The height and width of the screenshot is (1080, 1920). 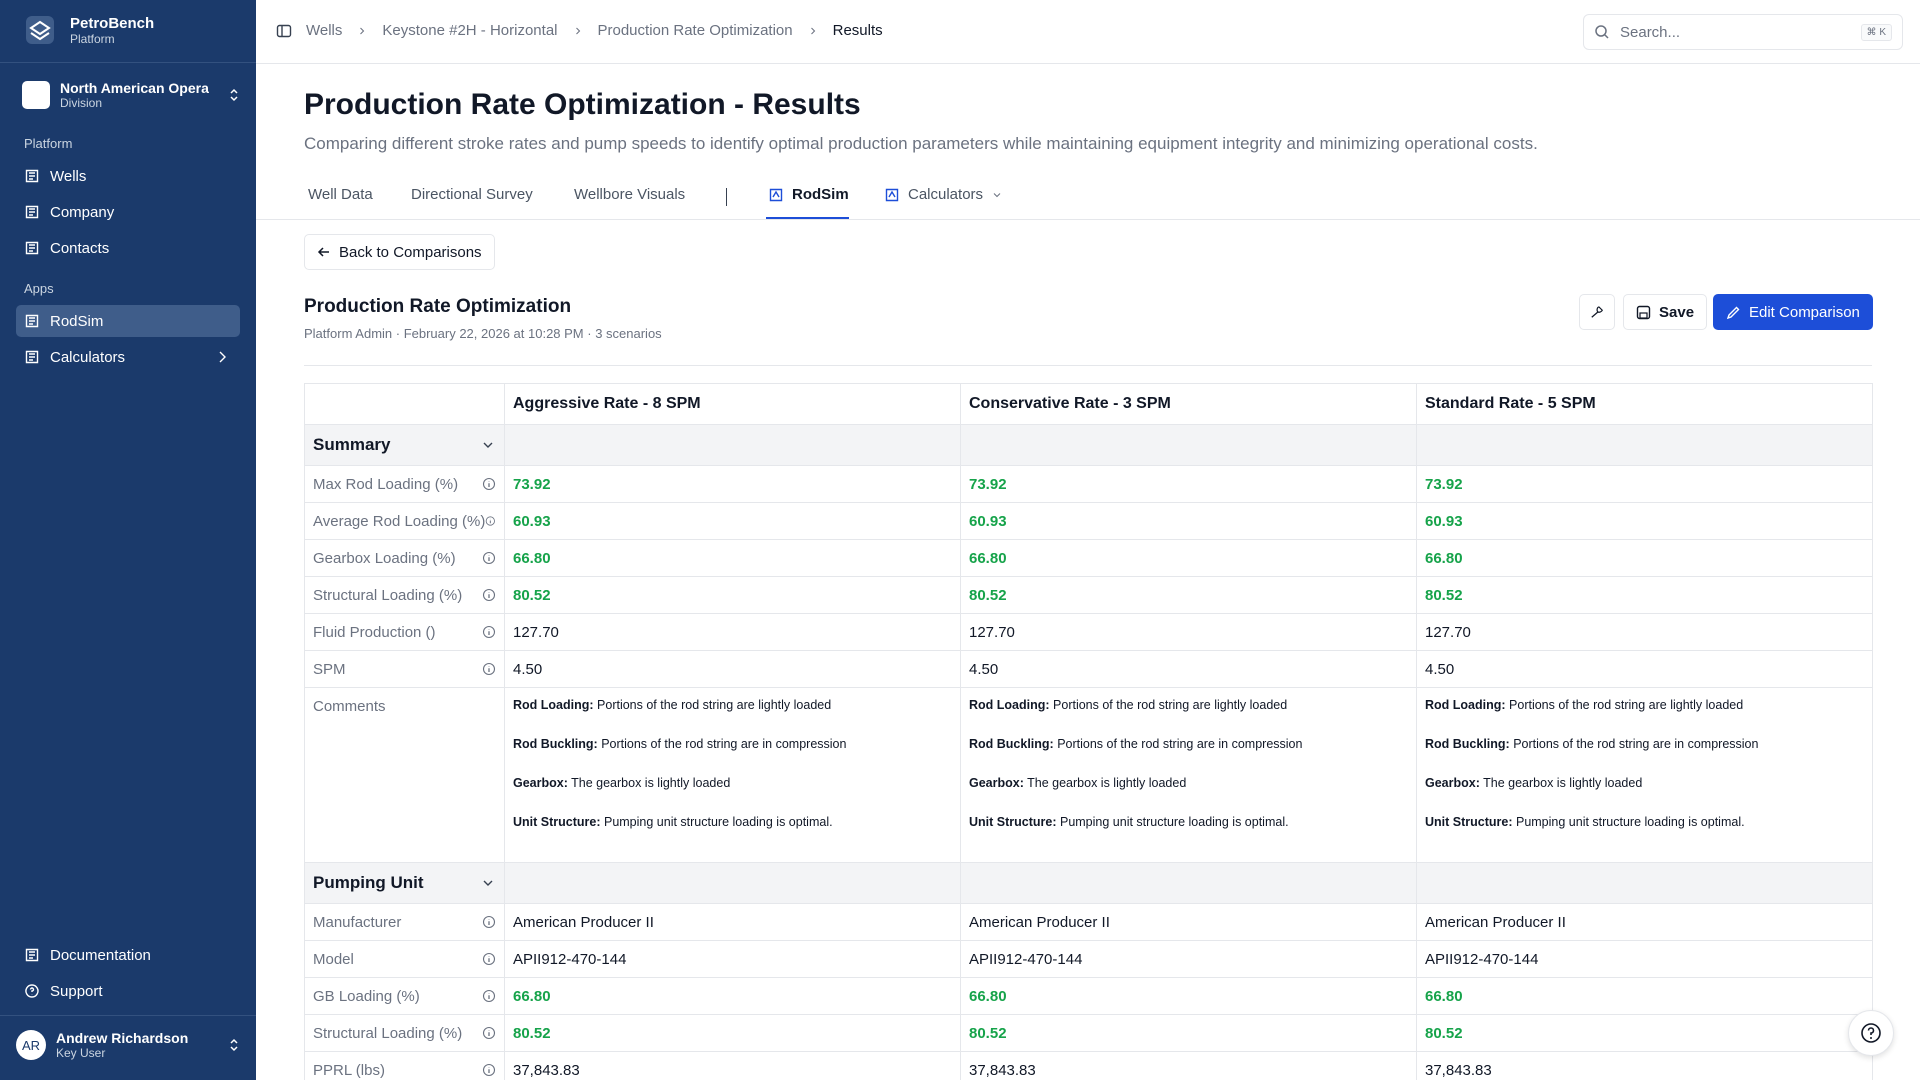 I want to click on section-title: Apps, so click(x=39, y=288).